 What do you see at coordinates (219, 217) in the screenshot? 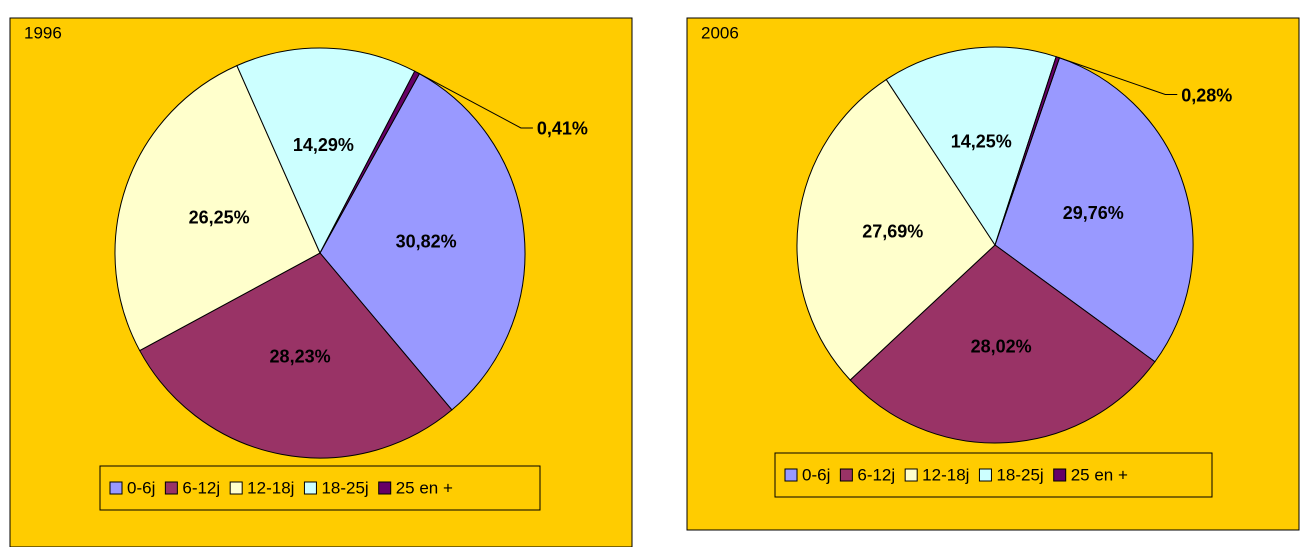
I see `data-label: 26,25%` at bounding box center [219, 217].